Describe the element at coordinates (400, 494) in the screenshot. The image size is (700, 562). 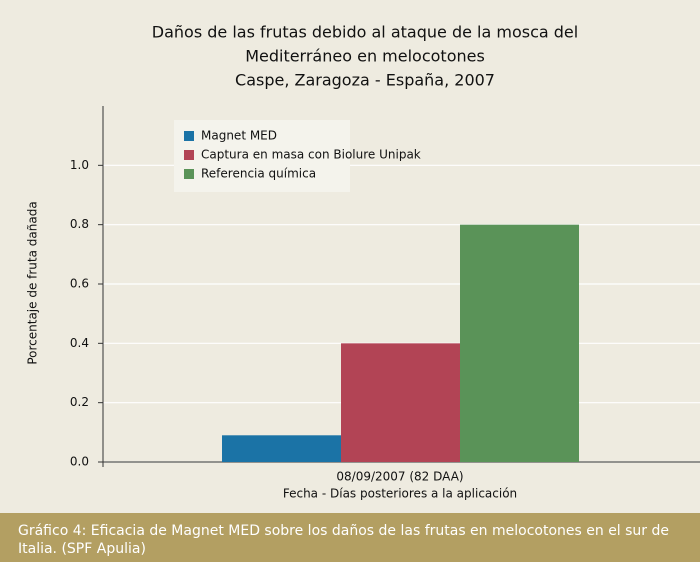
I see `x-axis-label: Fecha - Días posteriores a la aplicación` at that location.